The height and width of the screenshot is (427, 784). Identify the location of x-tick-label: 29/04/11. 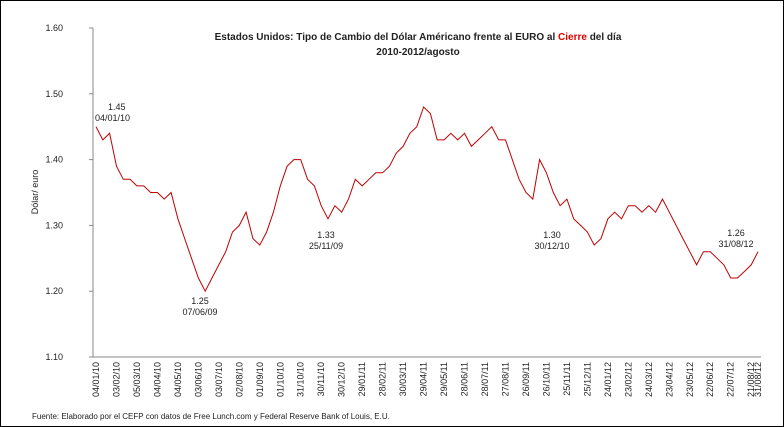
(424, 379).